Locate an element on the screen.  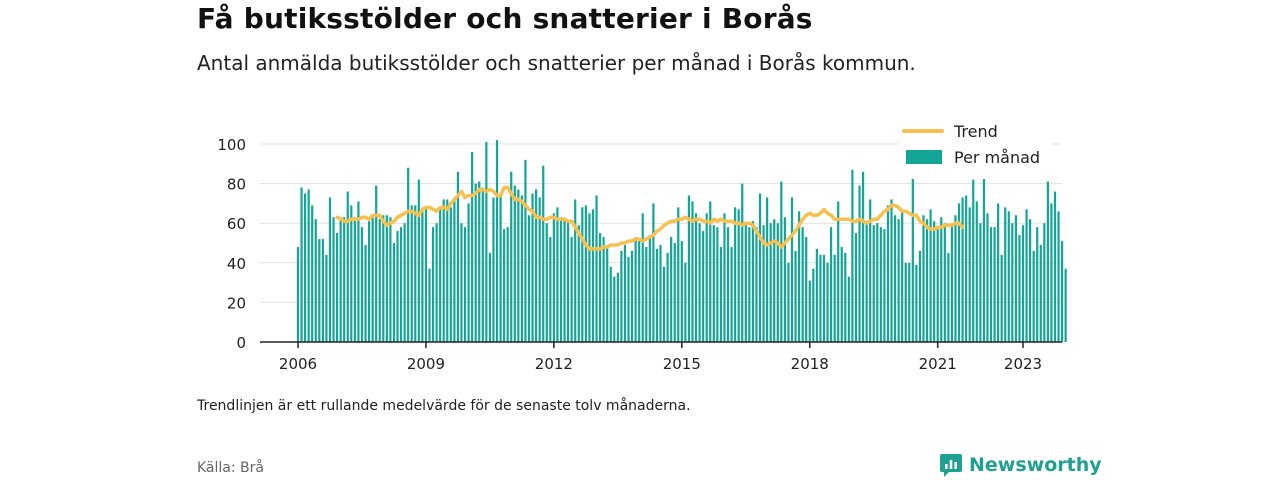
y-tick-label: 40 is located at coordinates (236, 264).